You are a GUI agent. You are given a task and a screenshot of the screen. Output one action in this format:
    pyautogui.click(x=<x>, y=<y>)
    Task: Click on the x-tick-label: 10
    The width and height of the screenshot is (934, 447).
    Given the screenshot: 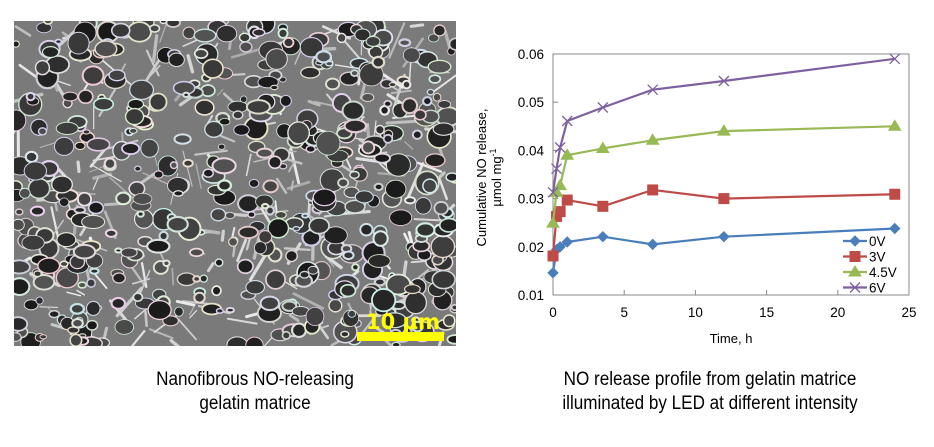 What is the action you would take?
    pyautogui.click(x=695, y=312)
    